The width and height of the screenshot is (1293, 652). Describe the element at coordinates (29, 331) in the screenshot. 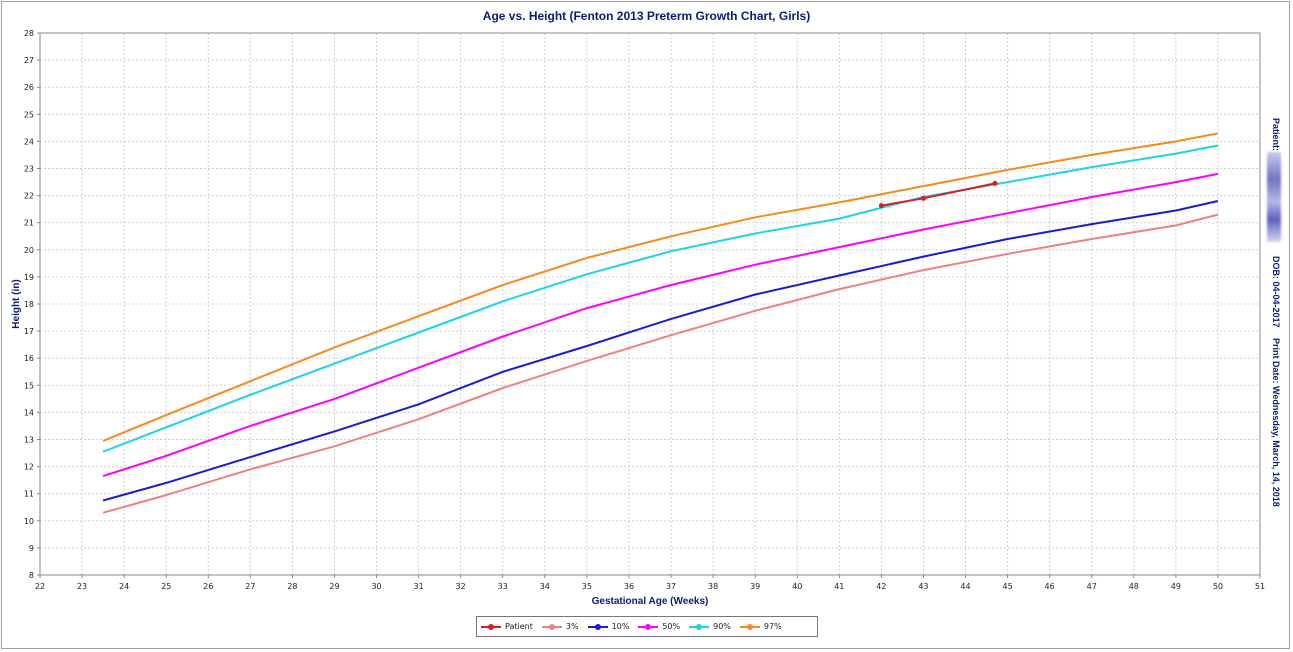

I see `y-tick-label: 17` at that location.